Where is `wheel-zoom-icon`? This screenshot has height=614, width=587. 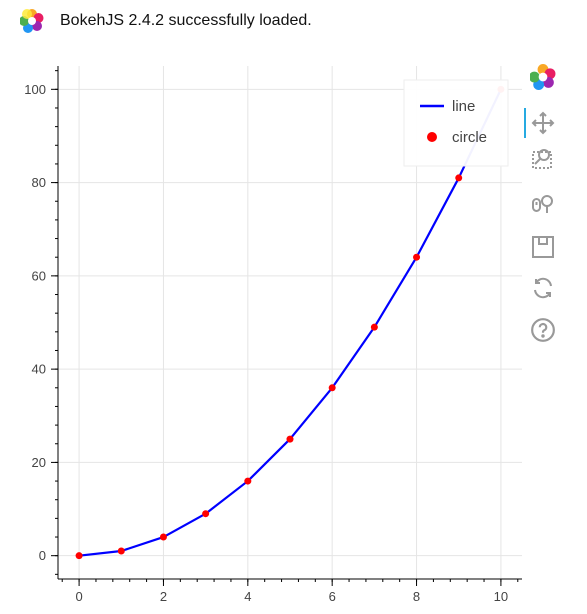
wheel-zoom-icon is located at coordinates (542, 204).